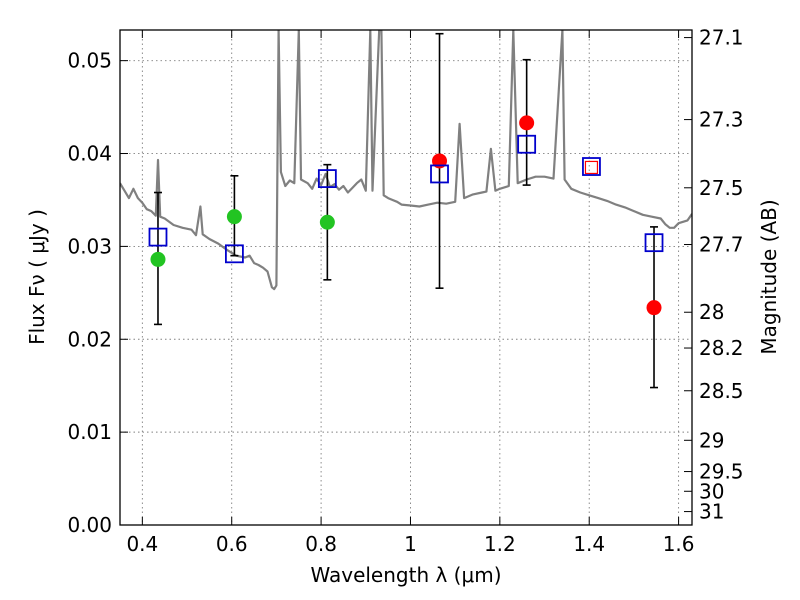 This screenshot has width=800, height=600. Describe the element at coordinates (721, 391) in the screenshot. I see `mag-tick-label: 28.5` at that location.